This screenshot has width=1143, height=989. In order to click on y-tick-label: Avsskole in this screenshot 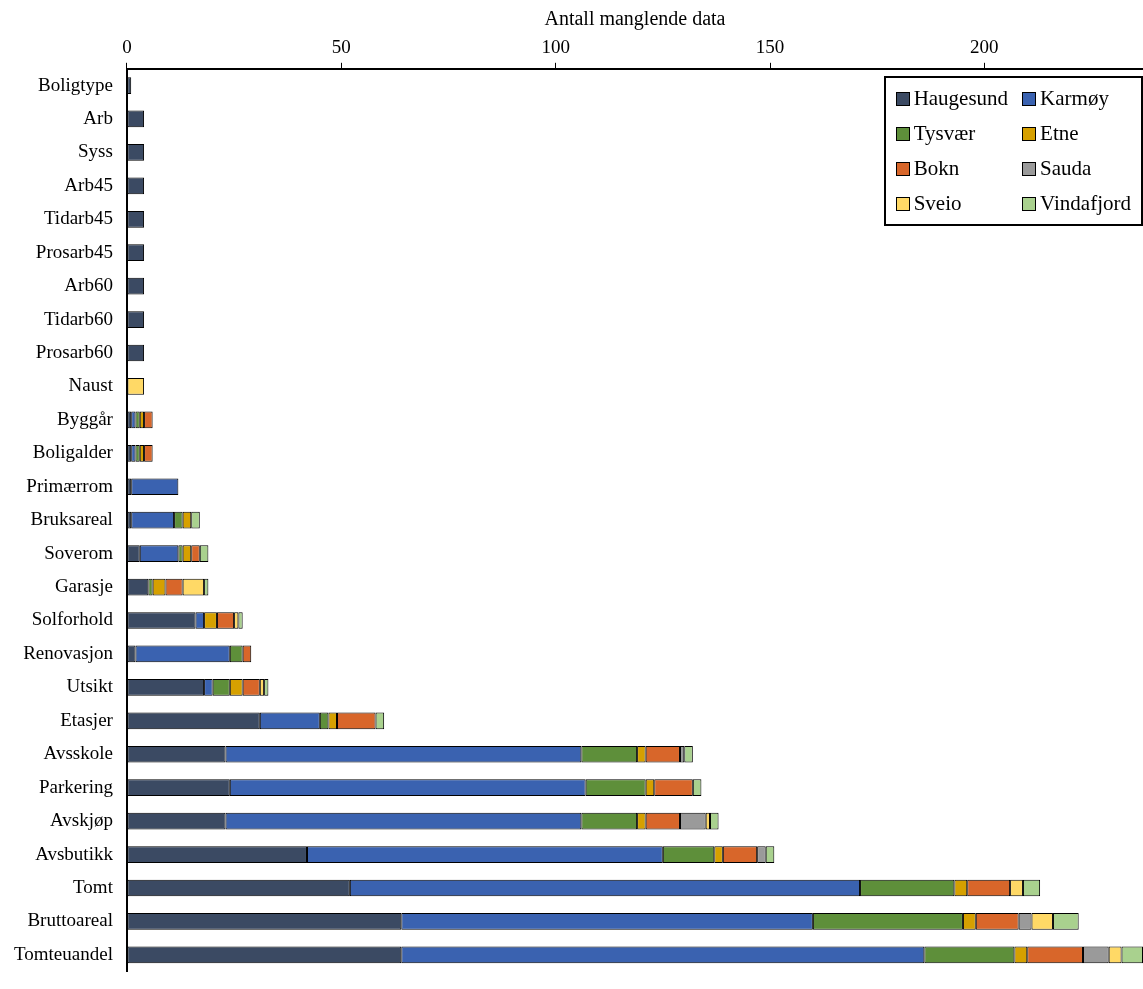, I will do `click(78, 753)`.